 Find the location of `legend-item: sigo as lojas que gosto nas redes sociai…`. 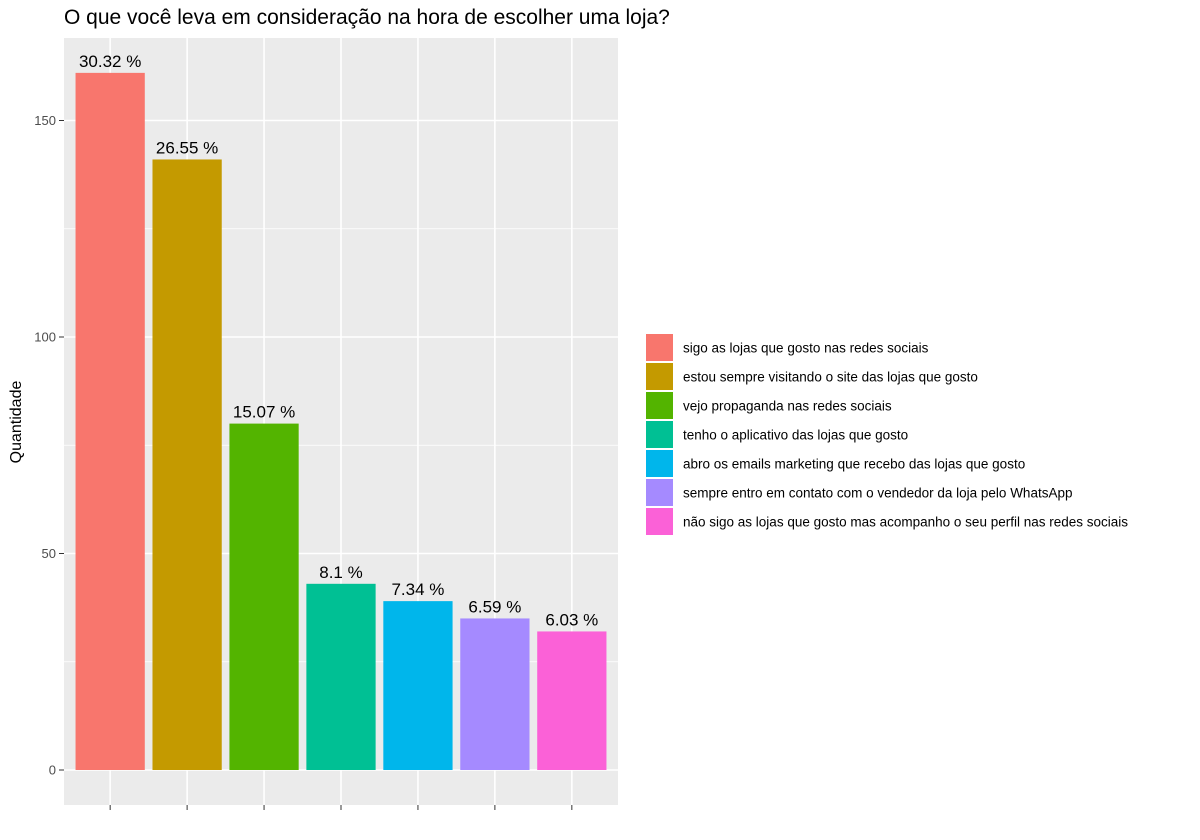

legend-item: sigo as lojas que gosto nas redes sociai… is located at coordinates (787, 347).